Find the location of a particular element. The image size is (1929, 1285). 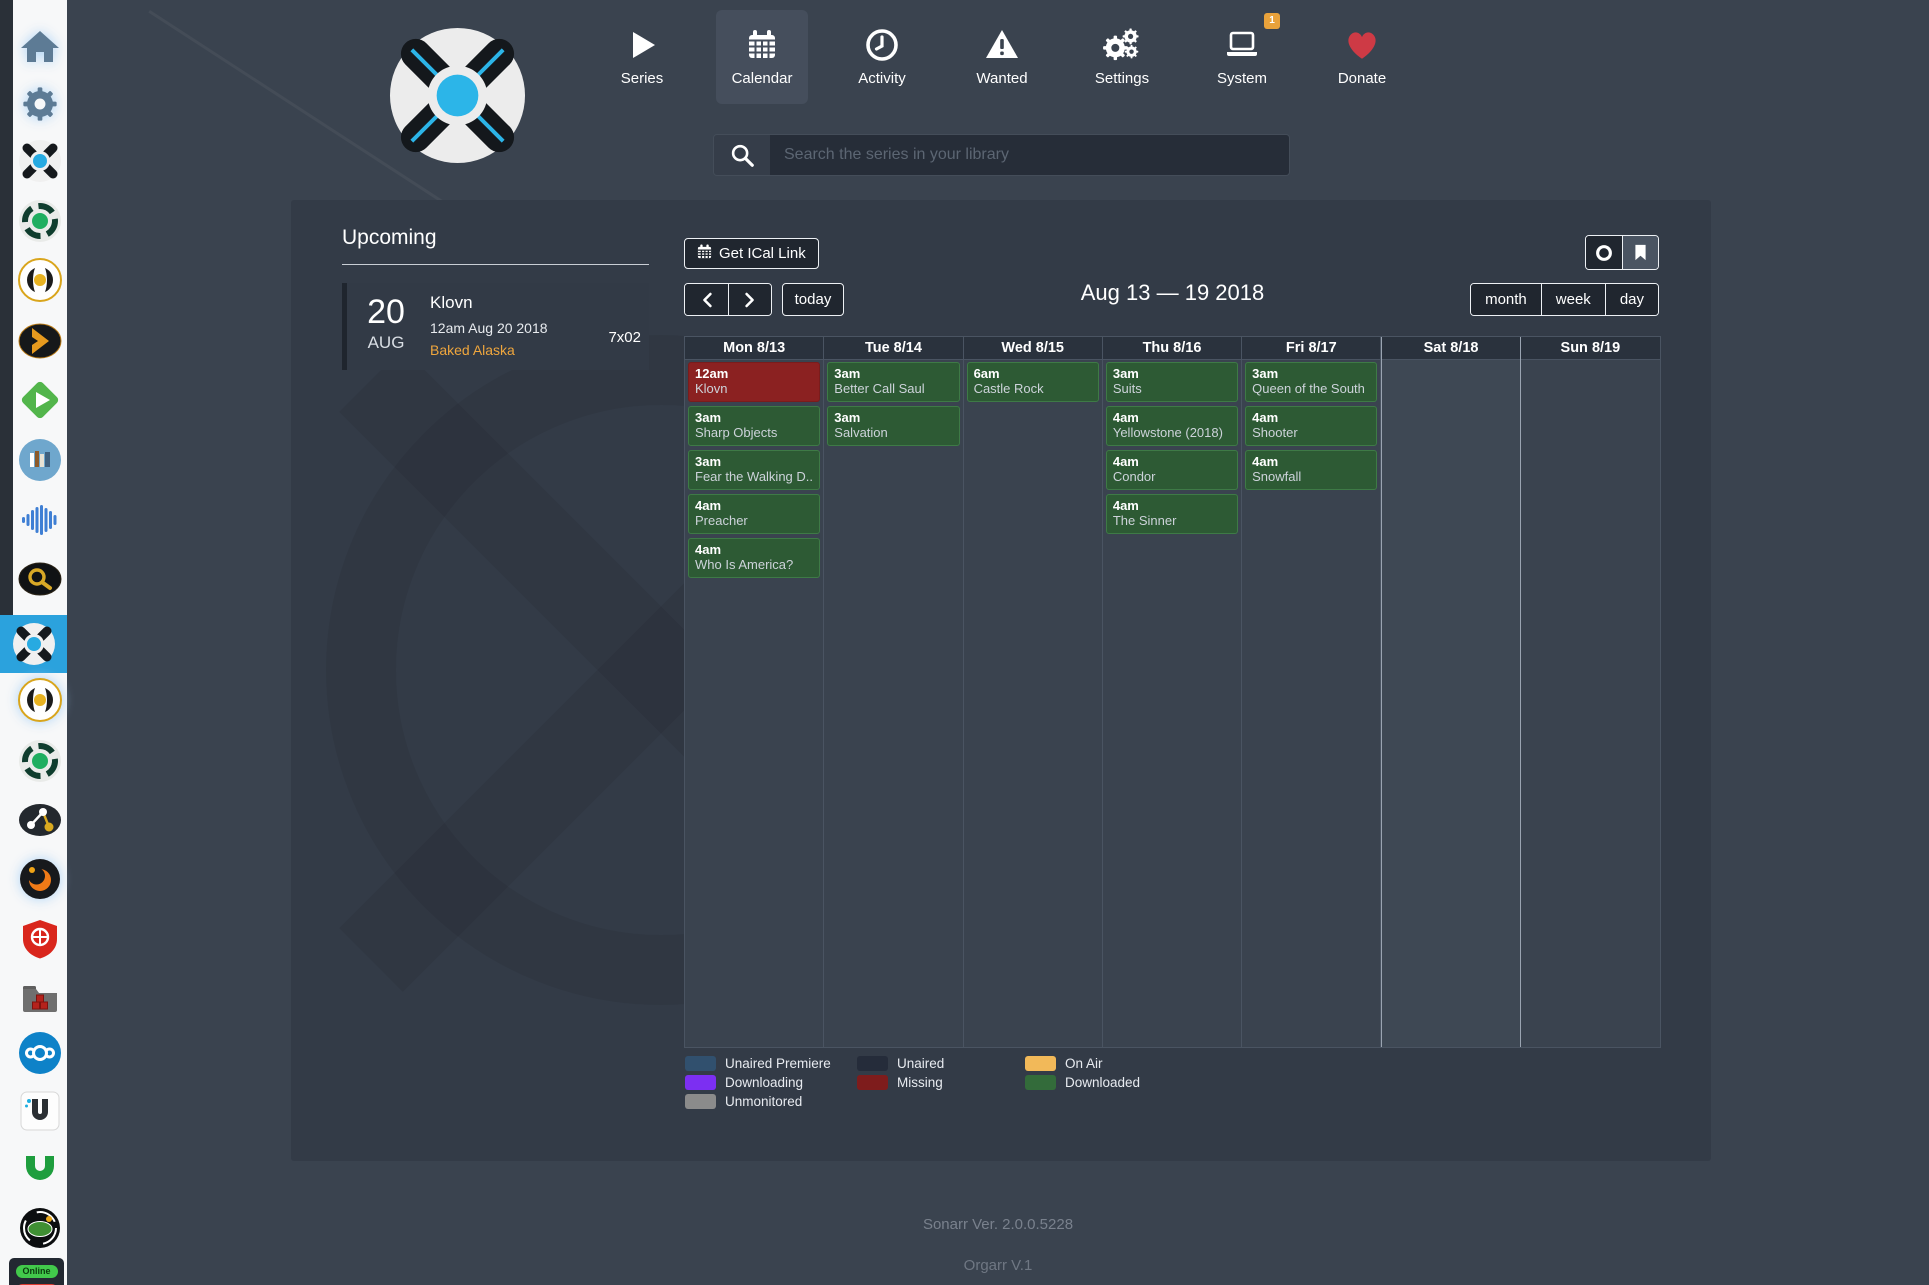

nav-system: System 1 is located at coordinates (1242, 57).